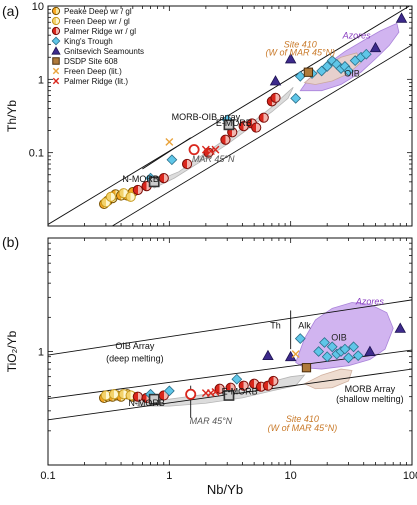 This screenshot has height=505, width=417. What do you see at coordinates (300, 76) in the screenshot?
I see `panel-a-king-s-trough-point-15-shape` at bounding box center [300, 76].